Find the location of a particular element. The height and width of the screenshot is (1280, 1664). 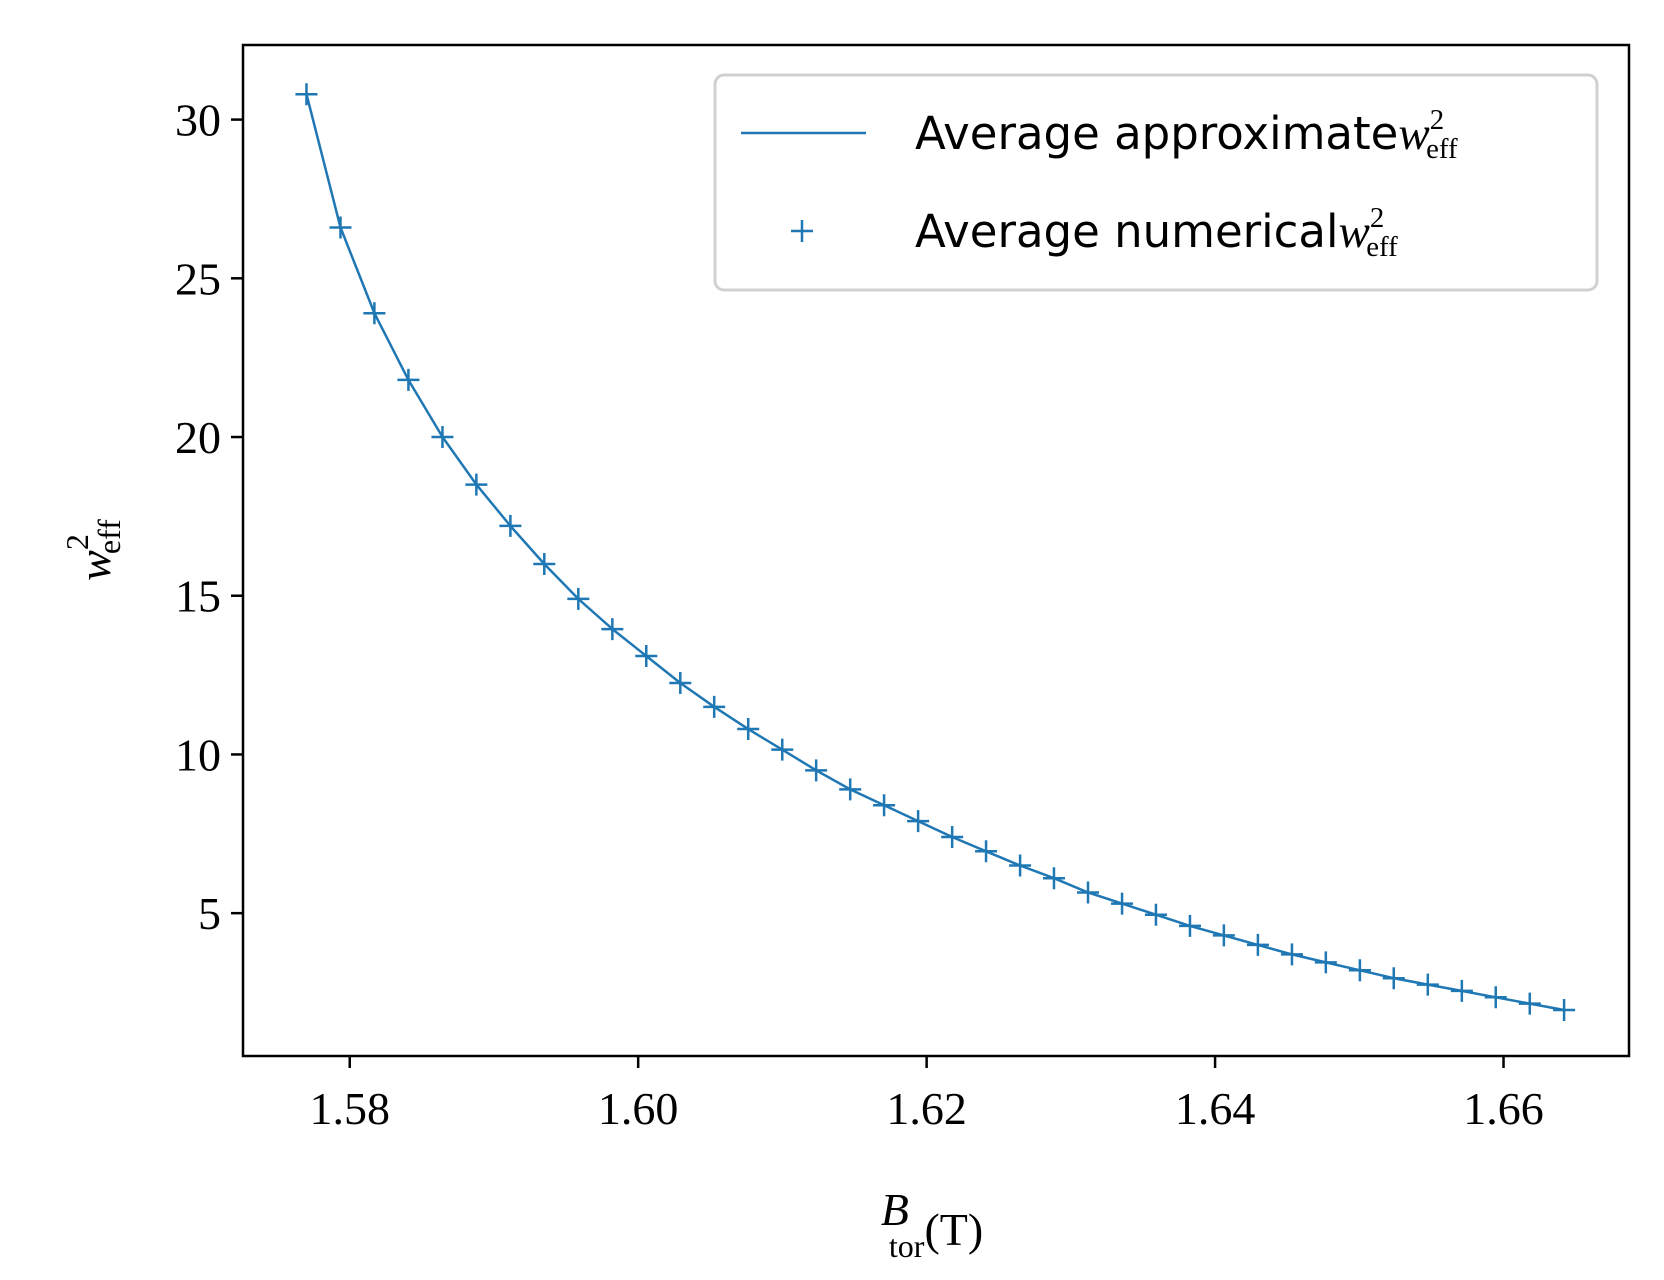

y-tick-label: 10 is located at coordinates (198, 754).